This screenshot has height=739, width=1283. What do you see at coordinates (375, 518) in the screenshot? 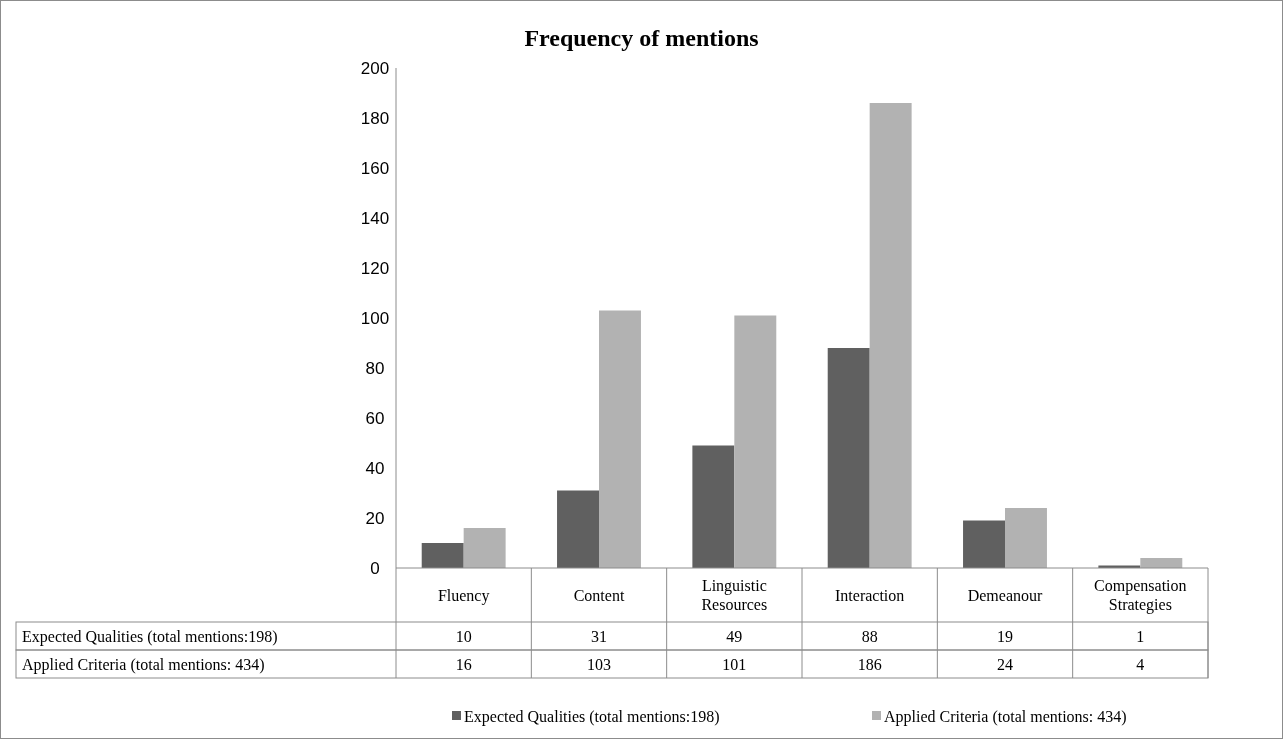
I see `y-tick-label: 20` at bounding box center [375, 518].